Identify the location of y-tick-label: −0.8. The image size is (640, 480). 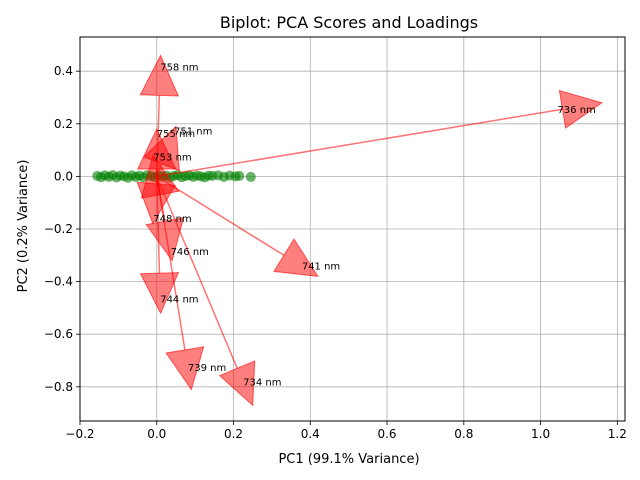
(58, 387).